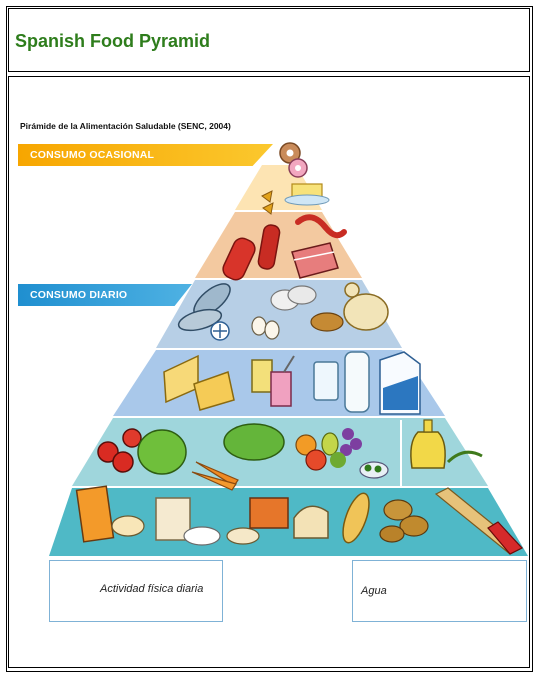  I want to click on dairy-icon, so click(292, 383).